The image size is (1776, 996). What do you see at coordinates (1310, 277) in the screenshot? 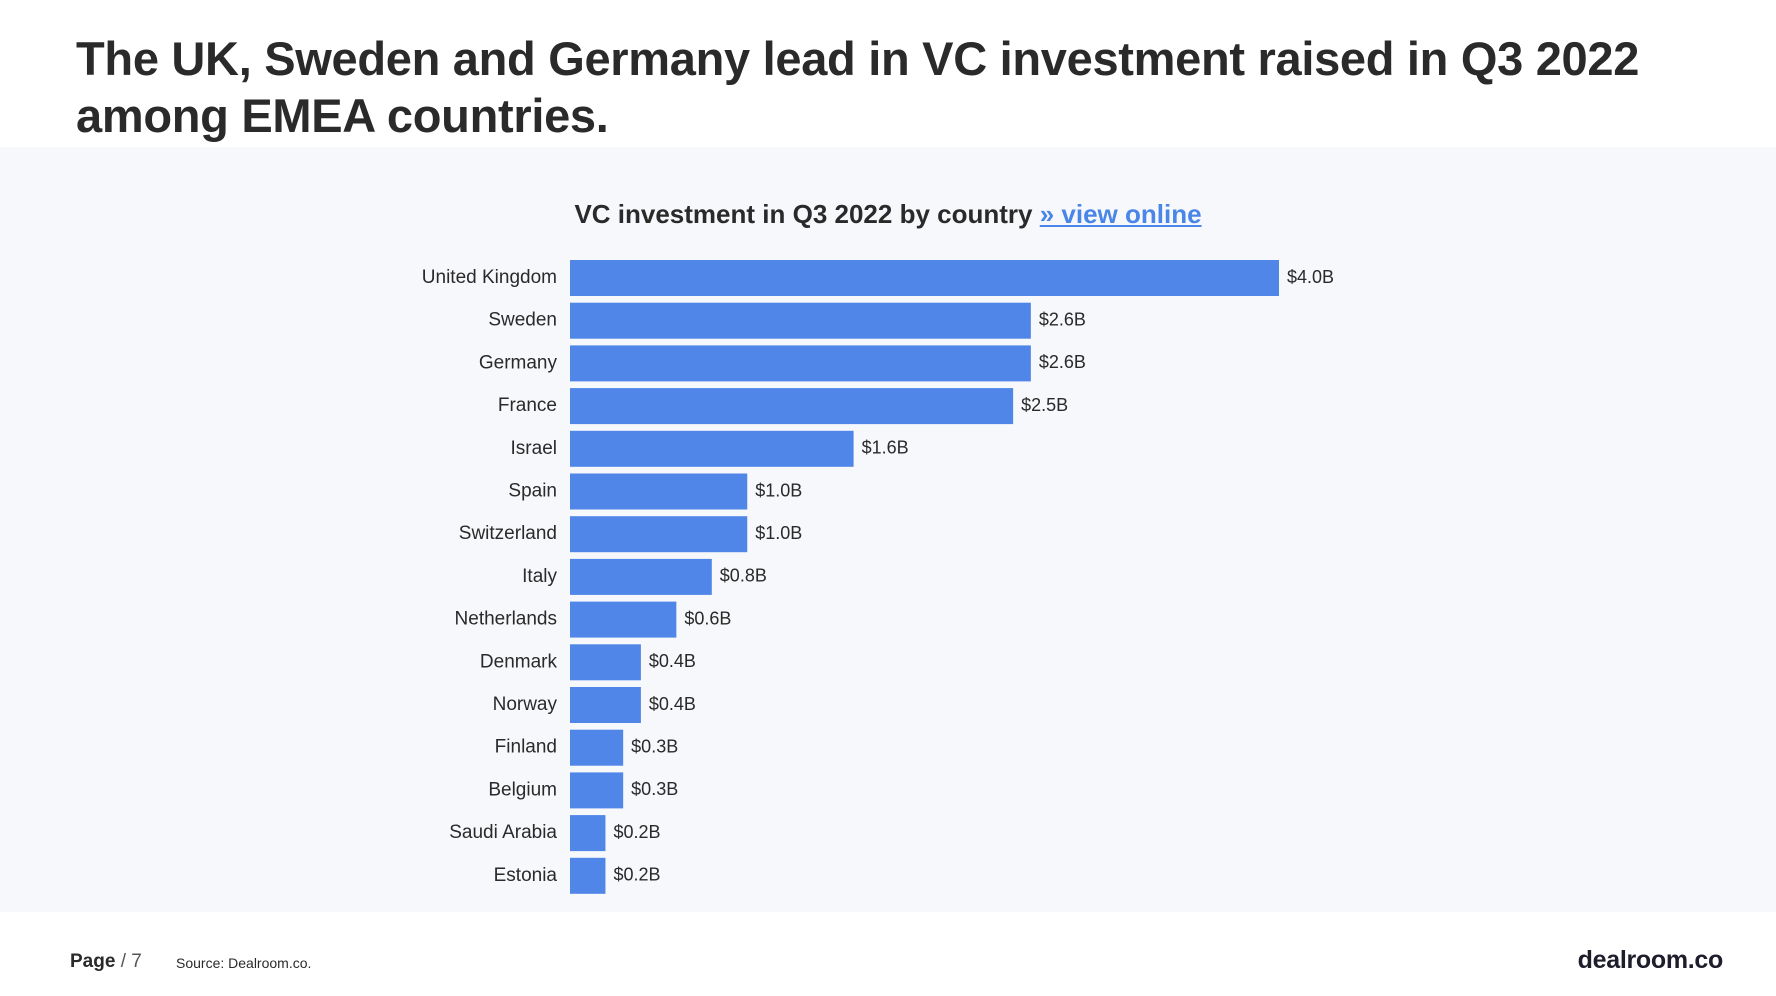
I see `value-label-united-kingdom: $4.0B` at bounding box center [1310, 277].